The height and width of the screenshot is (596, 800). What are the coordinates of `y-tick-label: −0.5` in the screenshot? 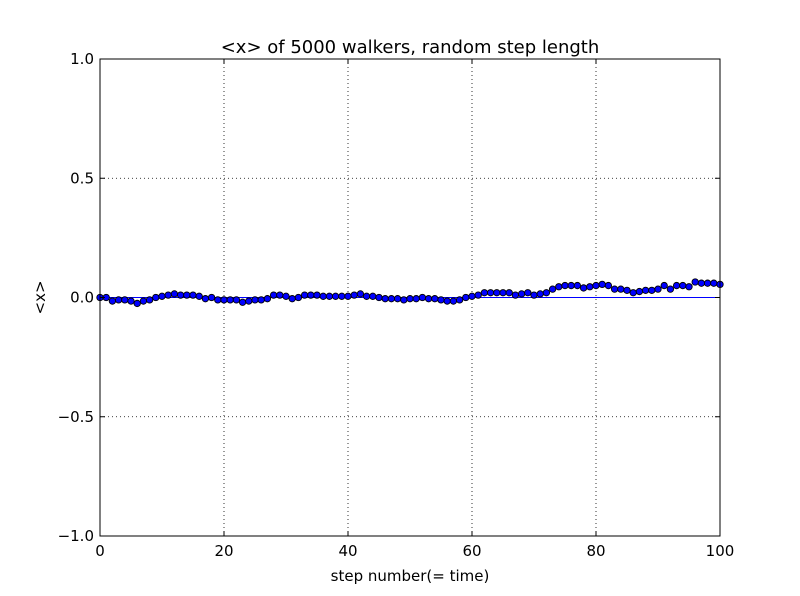 It's located at (76, 417).